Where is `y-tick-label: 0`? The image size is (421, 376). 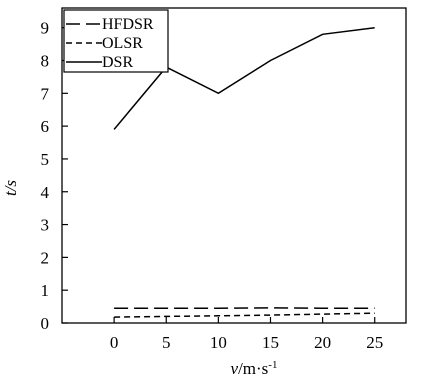
y-tick-label: 0 is located at coordinates (45, 323).